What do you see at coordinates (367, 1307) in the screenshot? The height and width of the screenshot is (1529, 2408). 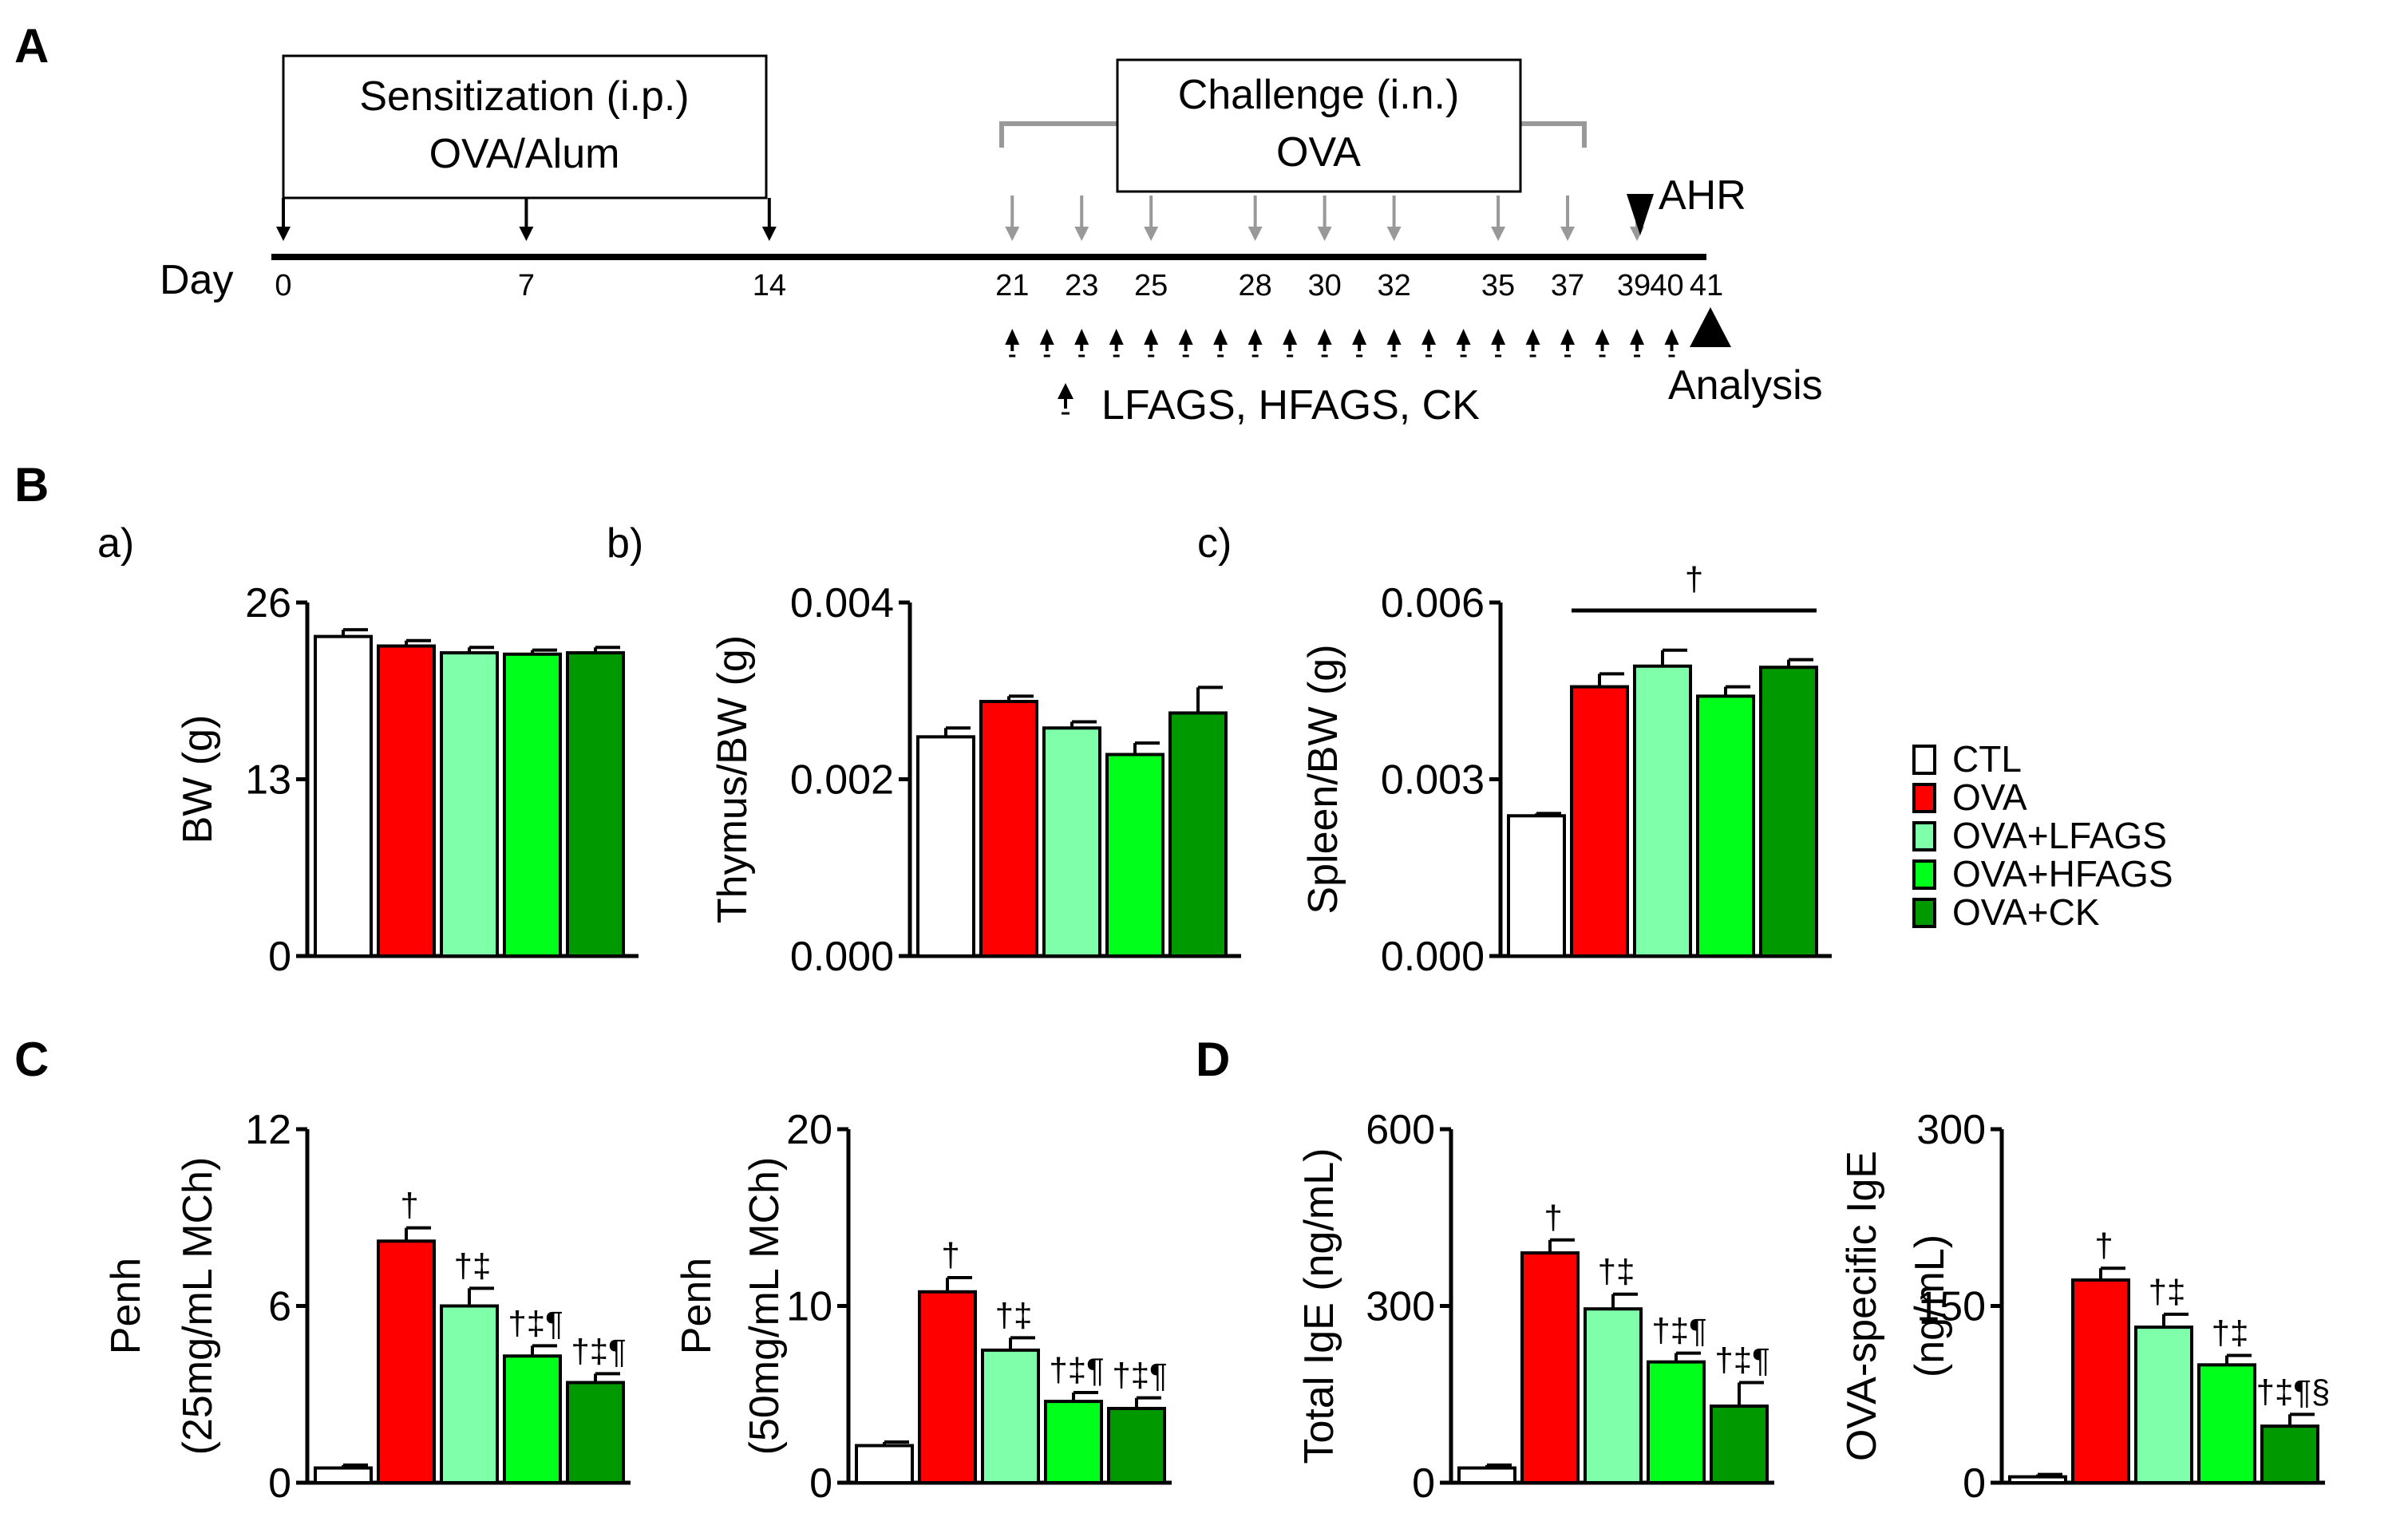 I see `chart-penh-25: Penh (25mg/mL MCh) 0 6 12 † †‡ †‡¶†‡¶` at bounding box center [367, 1307].